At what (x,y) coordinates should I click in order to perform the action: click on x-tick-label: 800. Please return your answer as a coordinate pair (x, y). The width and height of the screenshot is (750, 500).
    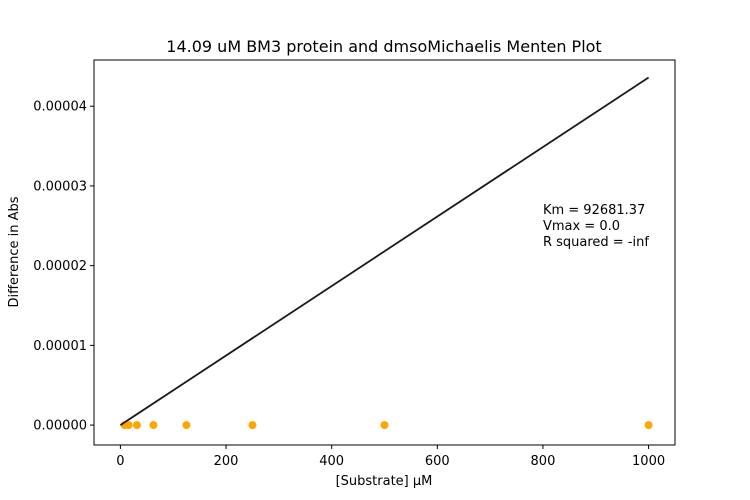
    Looking at the image, I should click on (543, 461).